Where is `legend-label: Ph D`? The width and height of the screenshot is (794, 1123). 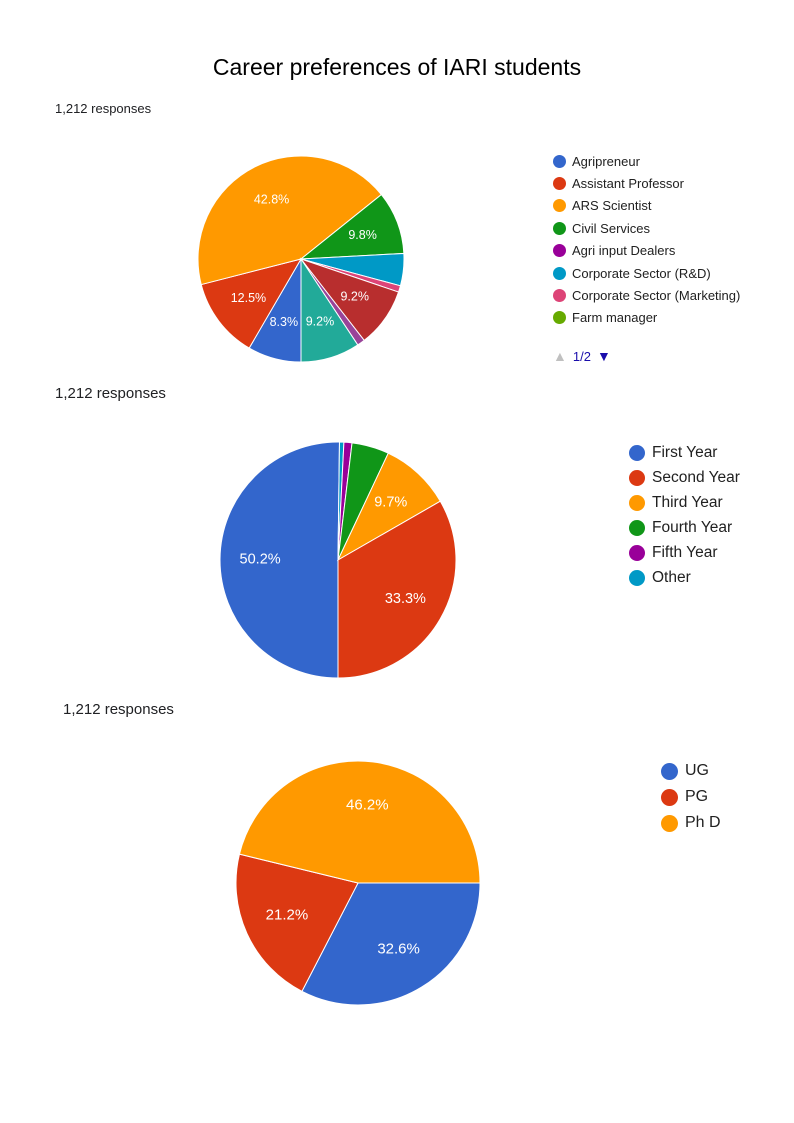
legend-label: Ph D is located at coordinates (703, 822).